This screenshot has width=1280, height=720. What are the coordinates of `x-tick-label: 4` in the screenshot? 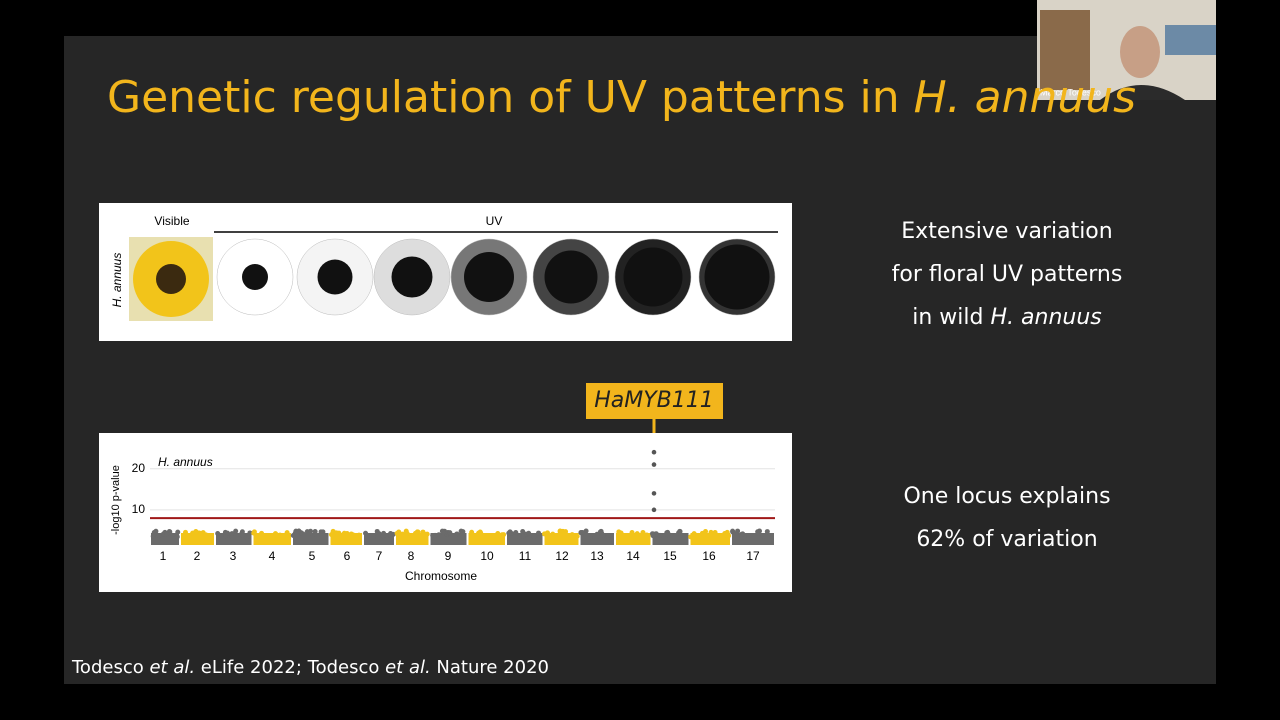 It's located at (272, 556).